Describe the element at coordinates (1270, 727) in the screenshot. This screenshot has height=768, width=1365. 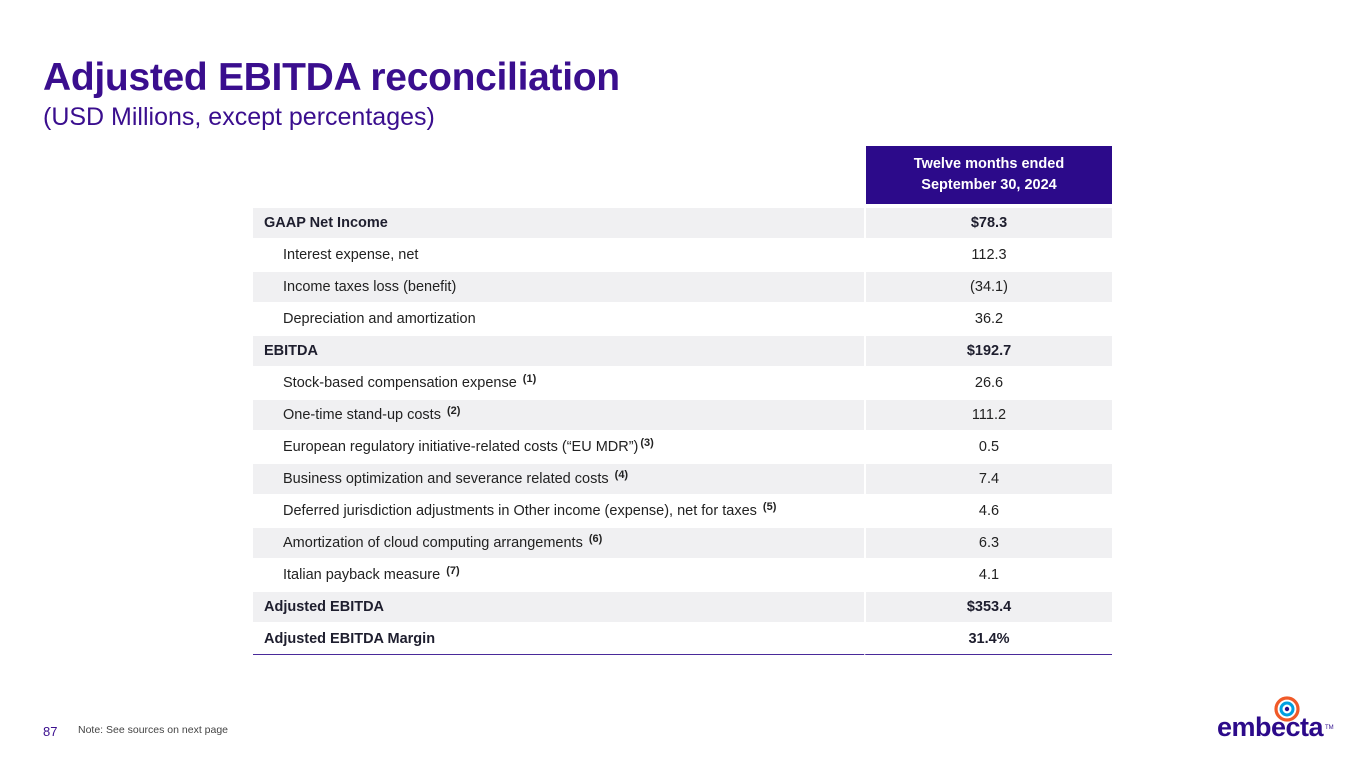
I see `logo-wordmark: embecta` at that location.